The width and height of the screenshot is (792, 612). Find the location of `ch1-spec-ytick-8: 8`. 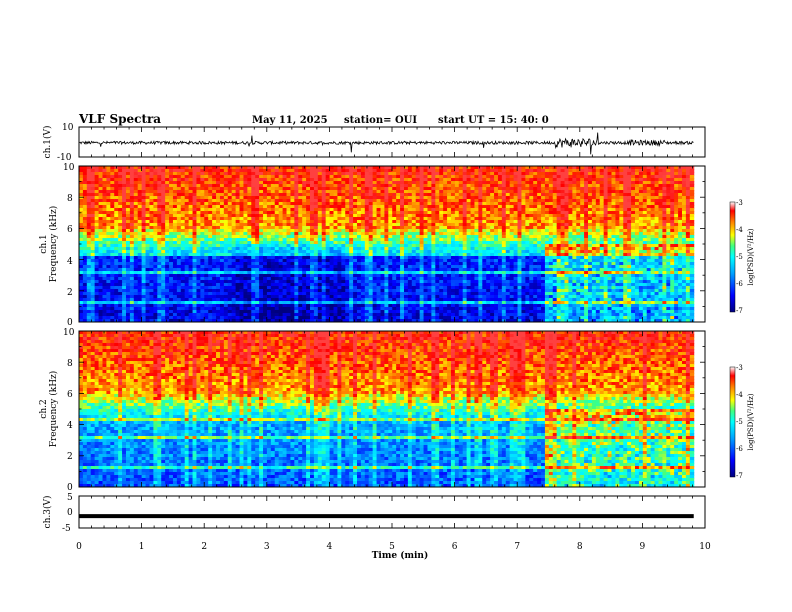

ch1-spec-ytick-8: 8 is located at coordinates (70, 199).